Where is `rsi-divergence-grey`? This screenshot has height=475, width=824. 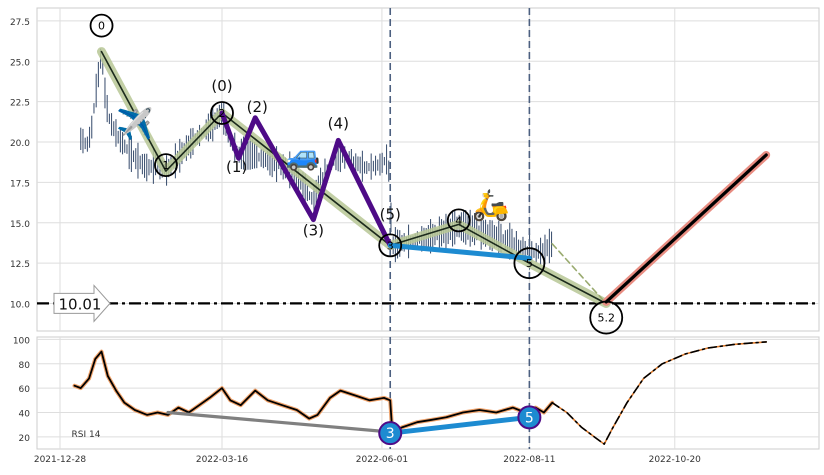 rsi-divergence-grey is located at coordinates (279, 422).